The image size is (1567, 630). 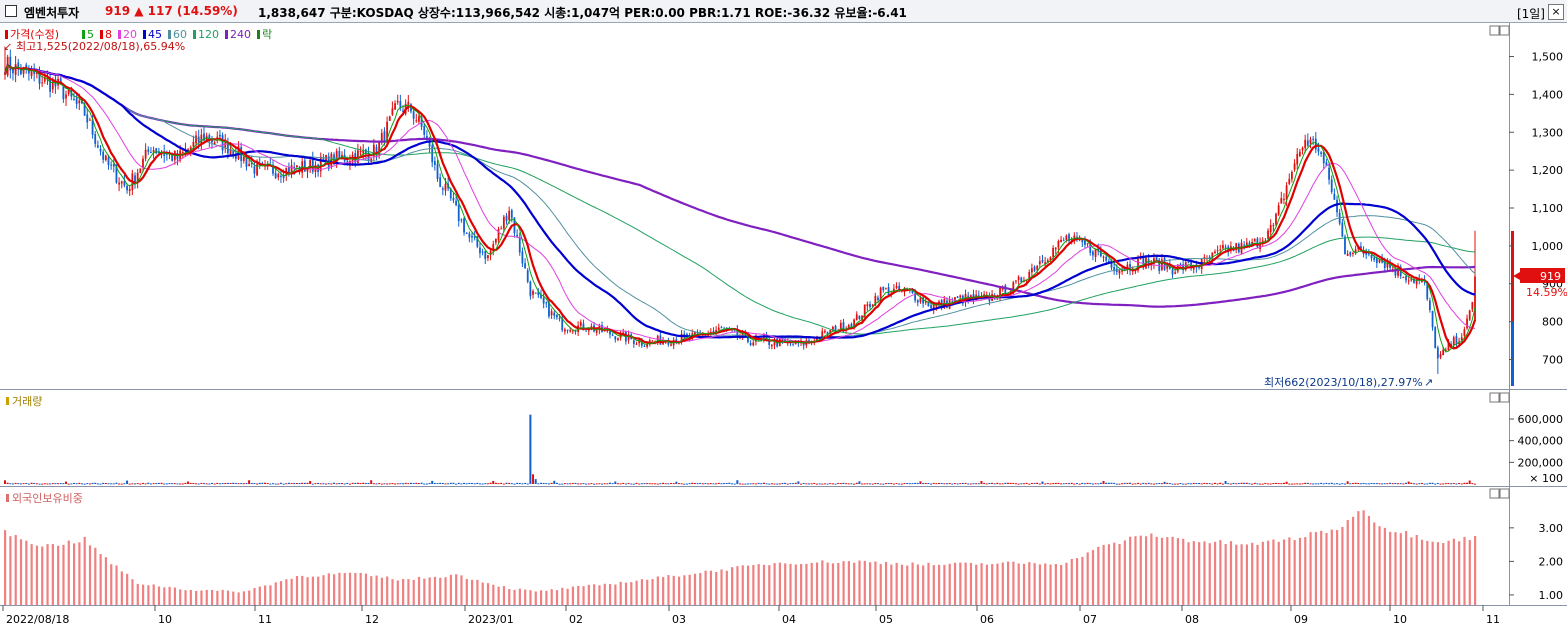 What do you see at coordinates (1556, 12) in the screenshot?
I see `close-button: ×` at bounding box center [1556, 12].